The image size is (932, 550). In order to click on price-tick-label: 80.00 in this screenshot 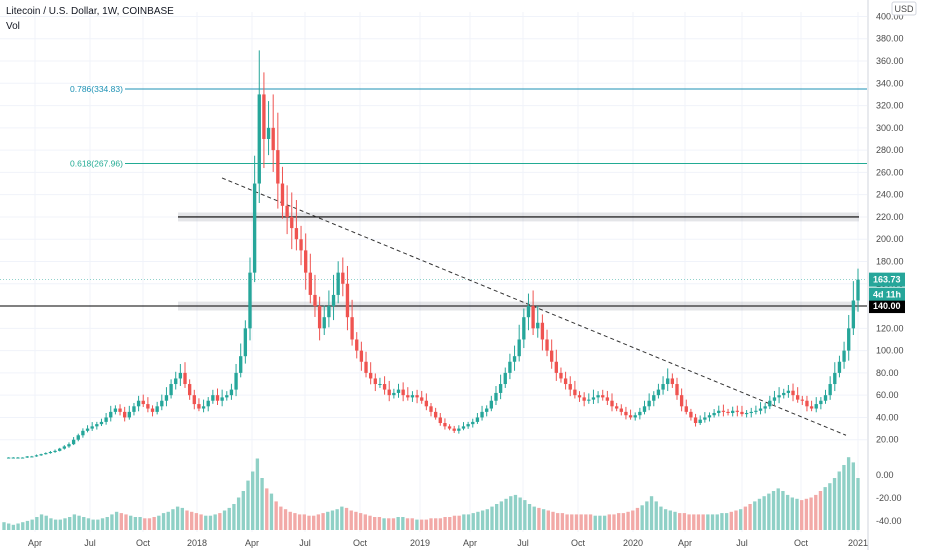, I will do `click(887, 373)`.